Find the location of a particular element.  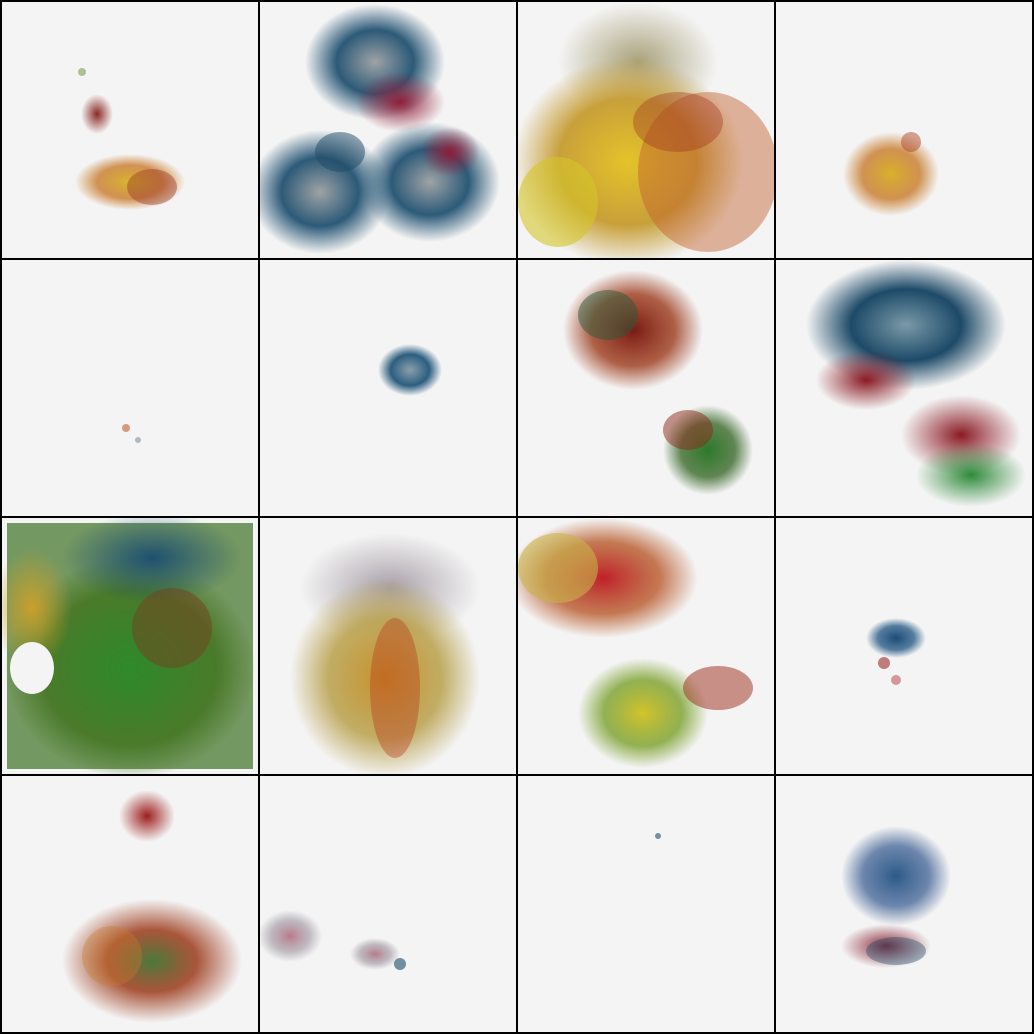

sample-image-r4c1 is located at coordinates (152, 906).